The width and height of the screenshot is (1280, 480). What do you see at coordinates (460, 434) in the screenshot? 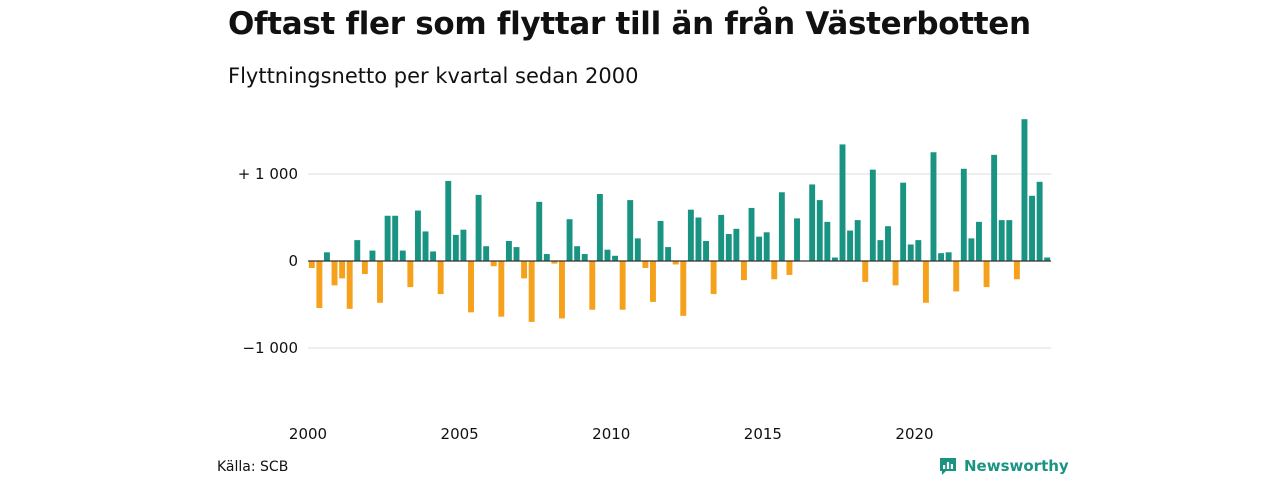
I see `x-tick-label: 2005` at bounding box center [460, 434].